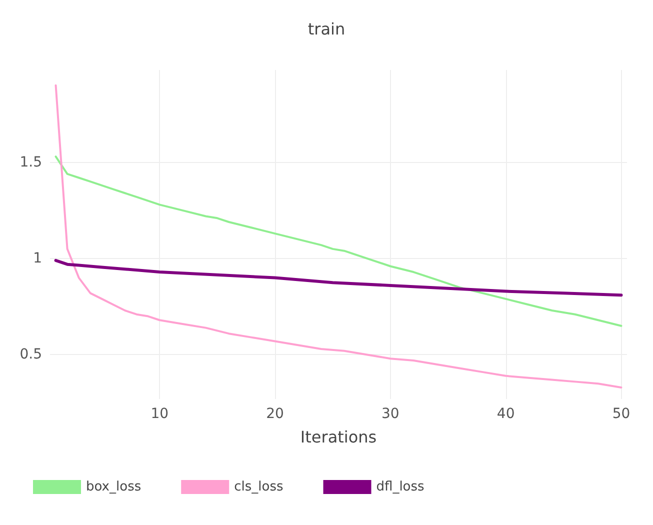  What do you see at coordinates (505, 414) in the screenshot?
I see `x-tick-label: 40` at bounding box center [505, 414].